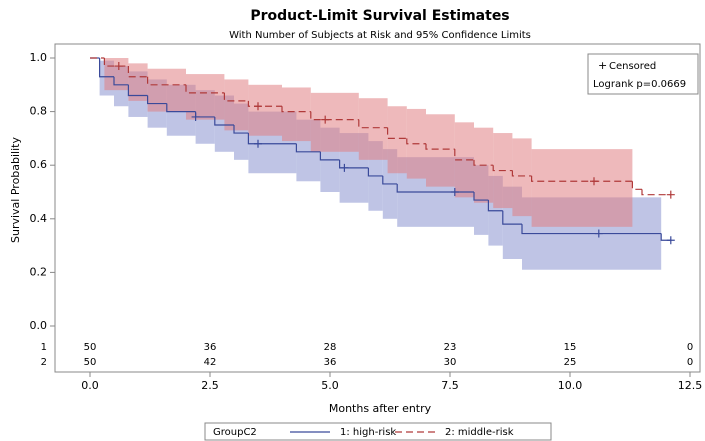 The width and height of the screenshot is (705, 441). I want to click on x-tick-label: 5.0, so click(330, 385).